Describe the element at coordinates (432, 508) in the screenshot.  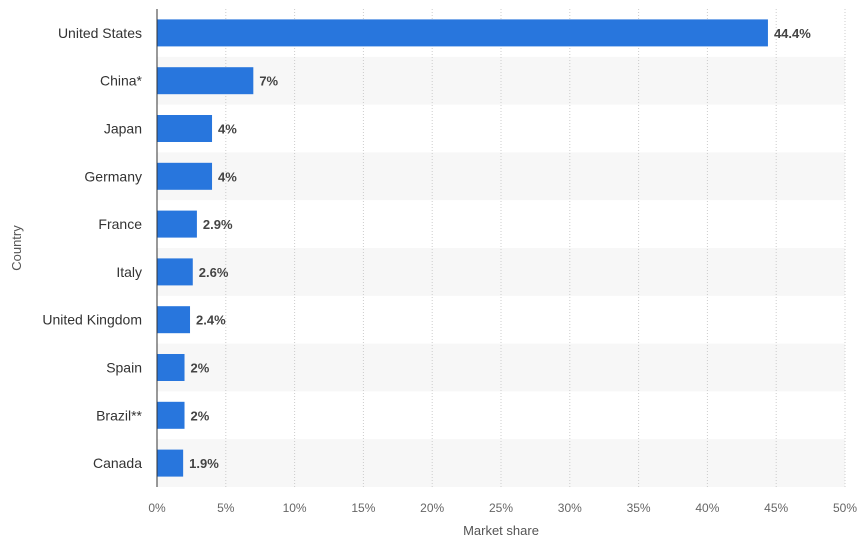
I see `x-tick-label: 20%` at that location.